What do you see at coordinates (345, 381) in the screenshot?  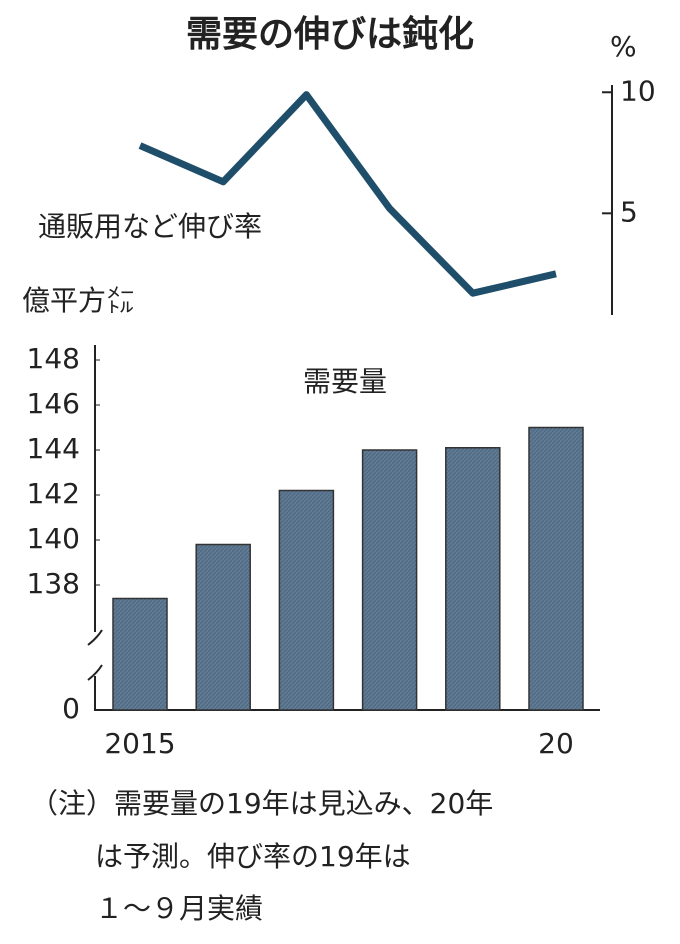 I see `bar-title: 需要量` at bounding box center [345, 381].